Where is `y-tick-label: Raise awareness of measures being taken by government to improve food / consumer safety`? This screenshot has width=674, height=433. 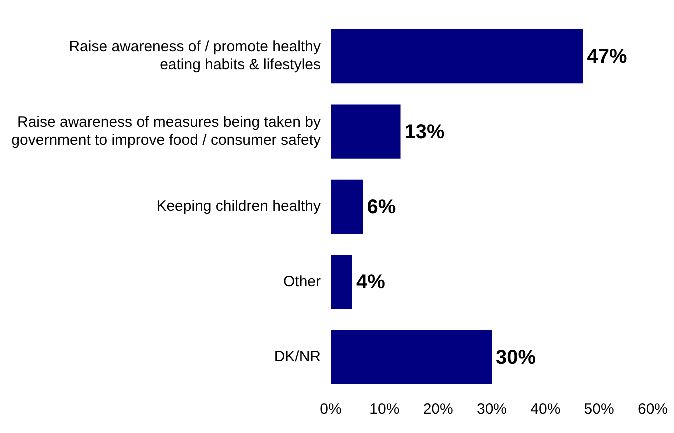 y-tick-label: Raise awareness of measures being taken by government to improve food / consumer safety is located at coordinates (167, 131).